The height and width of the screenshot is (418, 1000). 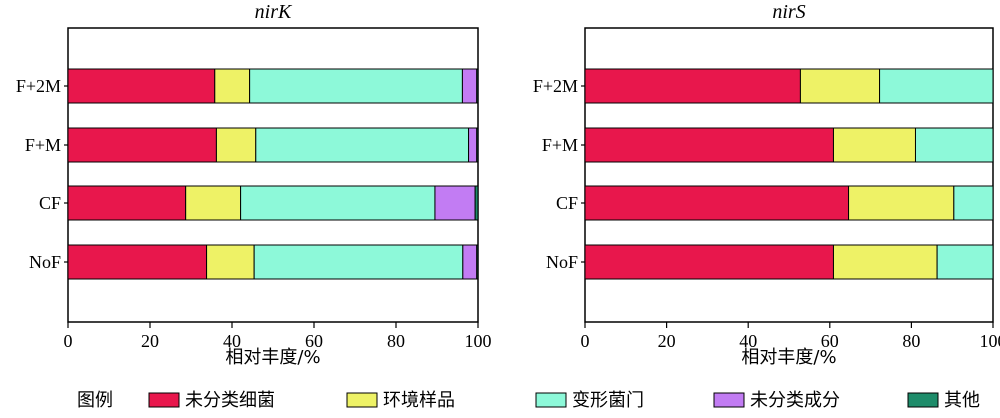 What do you see at coordinates (50, 203) in the screenshot?
I see `y-tick-label-nirk: CF` at bounding box center [50, 203].